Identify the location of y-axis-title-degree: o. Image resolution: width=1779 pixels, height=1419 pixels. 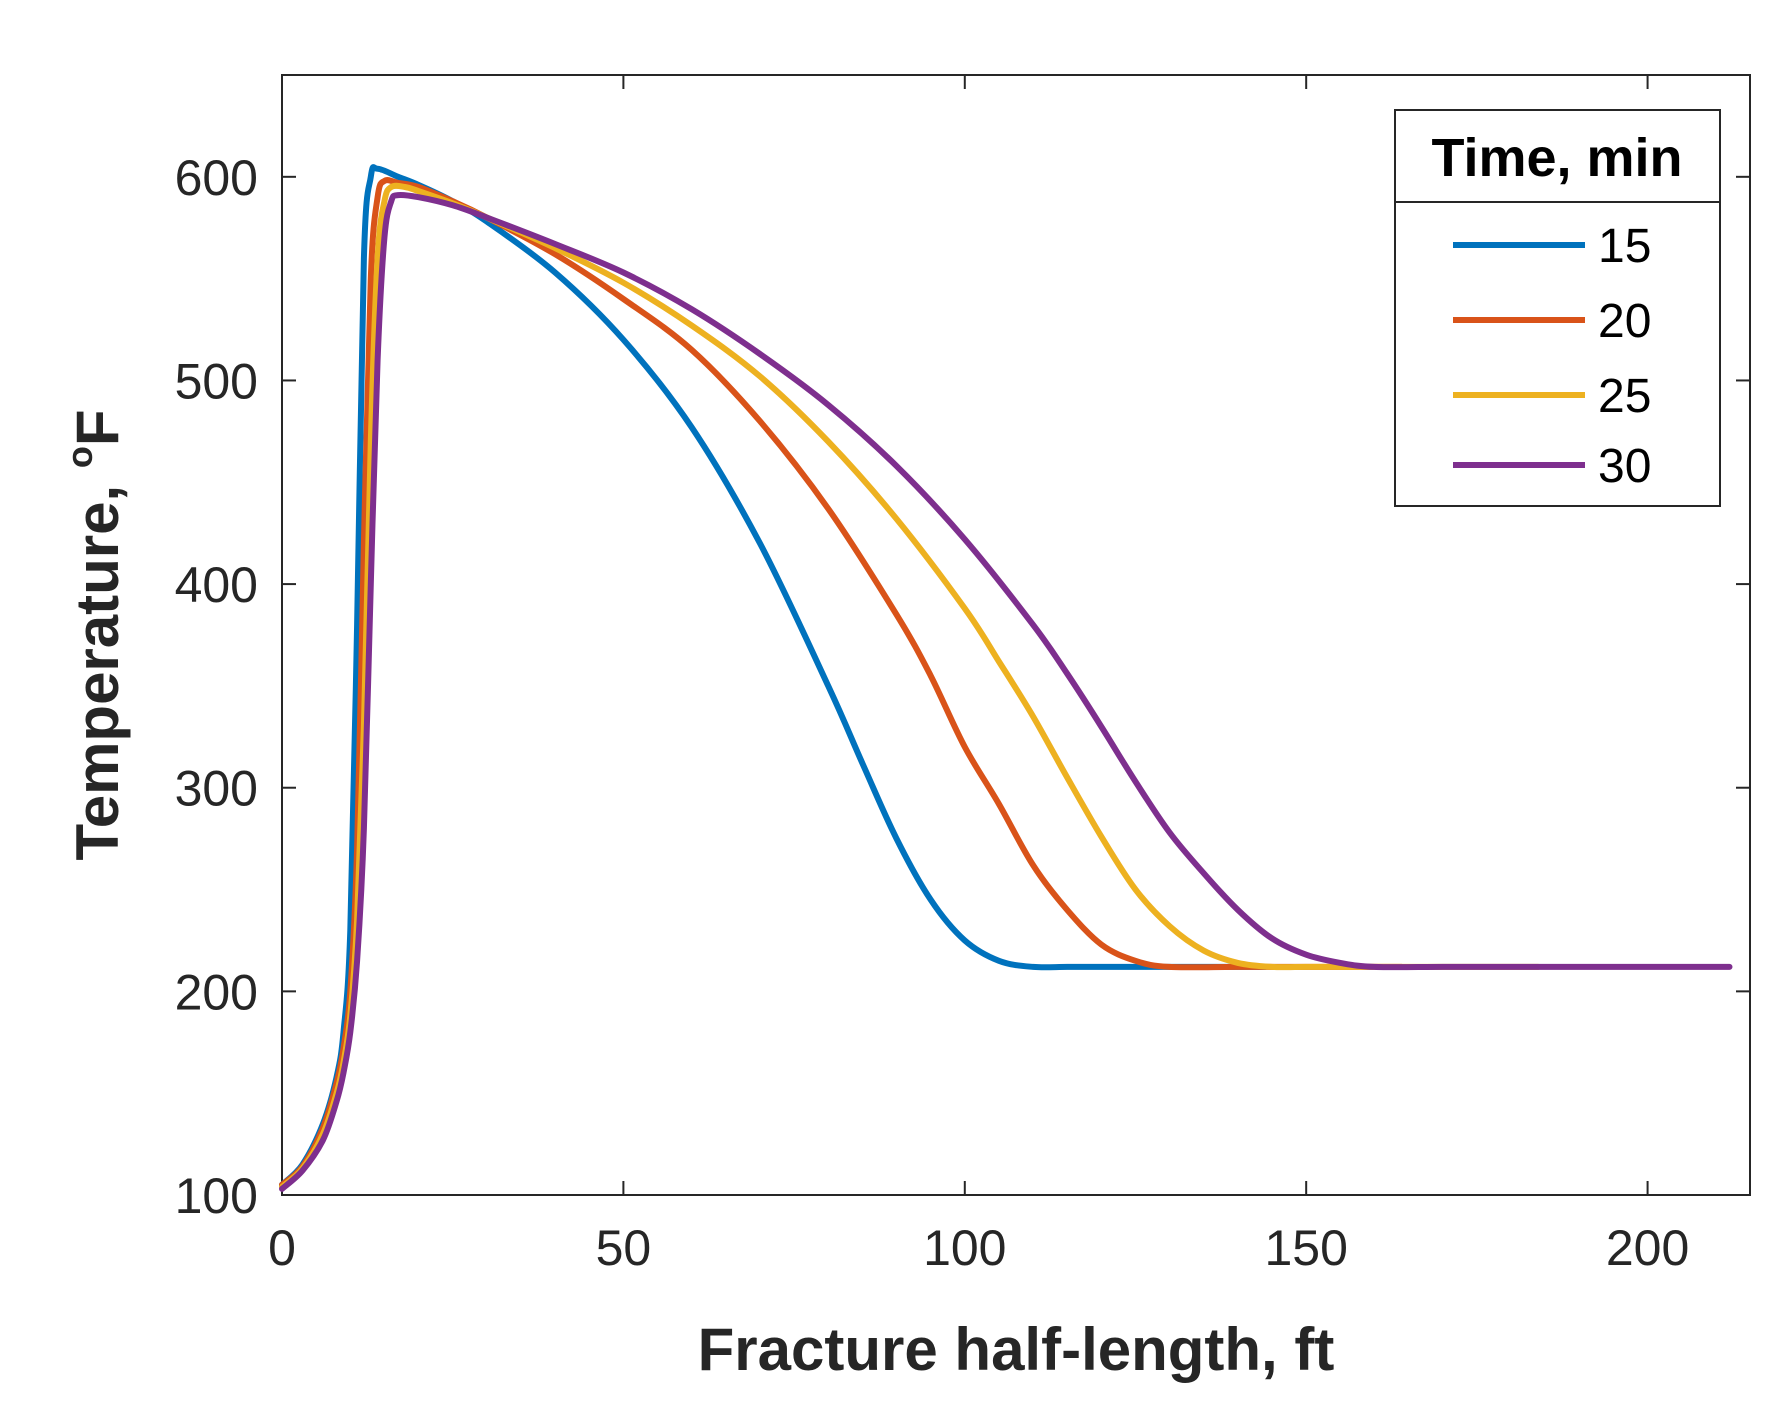
(79, 457).